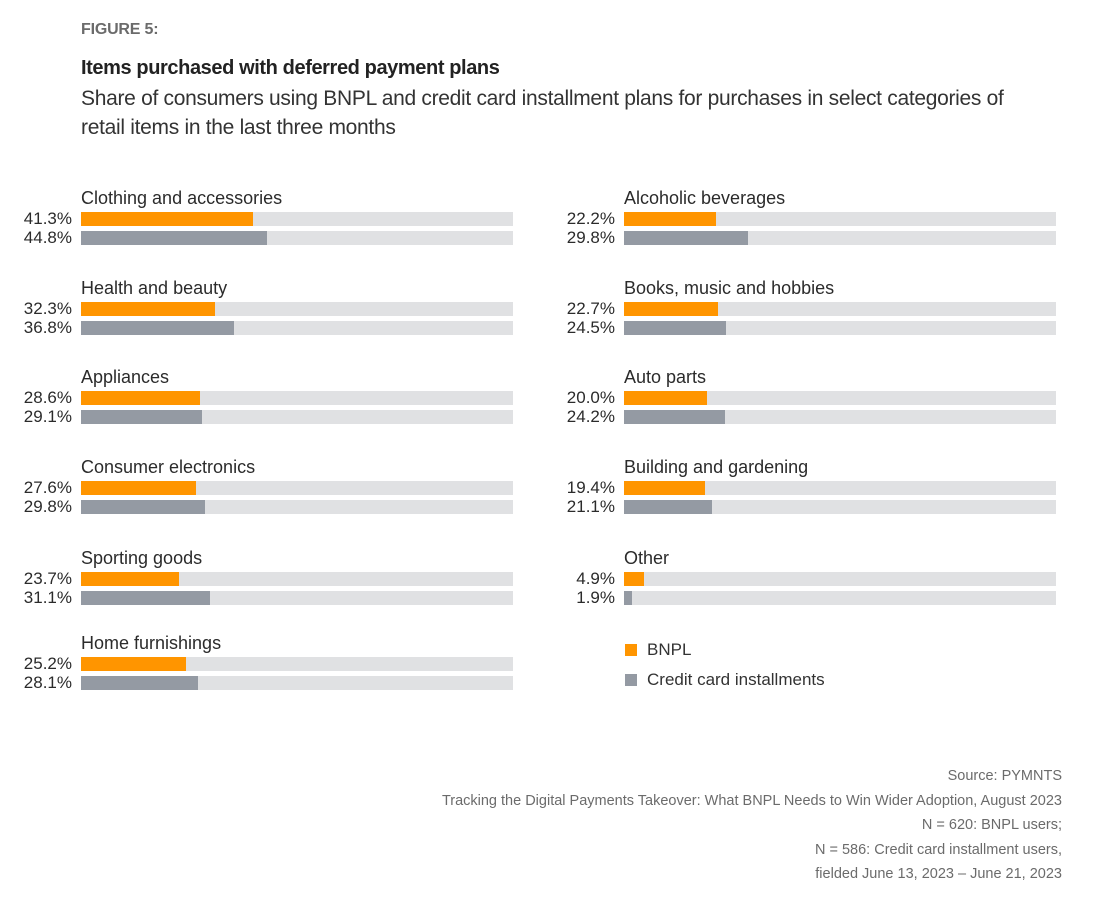 The width and height of the screenshot is (1100, 919). Describe the element at coordinates (811, 416) in the screenshot. I see `credit-bar-row: 24.2%` at that location.